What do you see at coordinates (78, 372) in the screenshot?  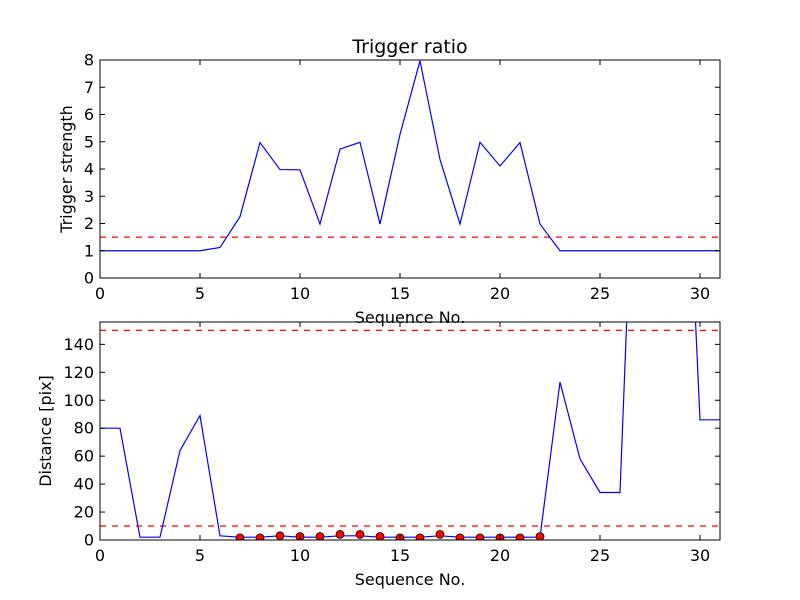 I see `y-tick-label: 120` at bounding box center [78, 372].